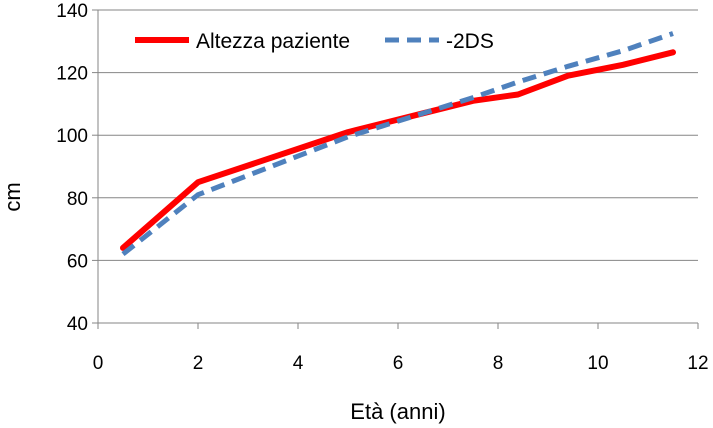  I want to click on x-axis-title: Età (anni), so click(397, 411).